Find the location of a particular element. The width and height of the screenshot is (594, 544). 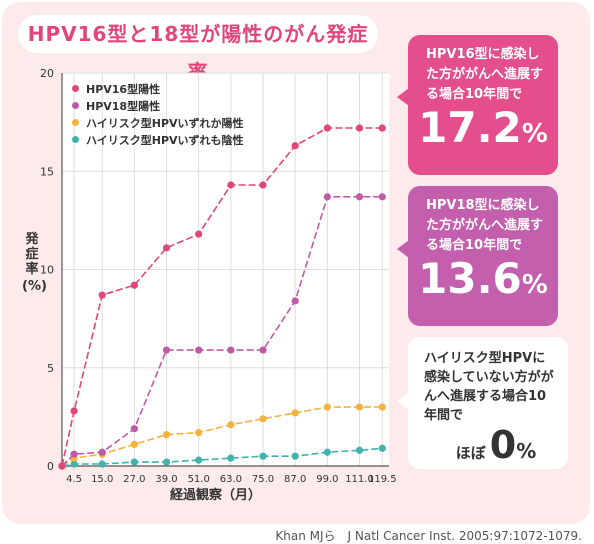

legend-label: HPV18型陽性 is located at coordinates (123, 106).